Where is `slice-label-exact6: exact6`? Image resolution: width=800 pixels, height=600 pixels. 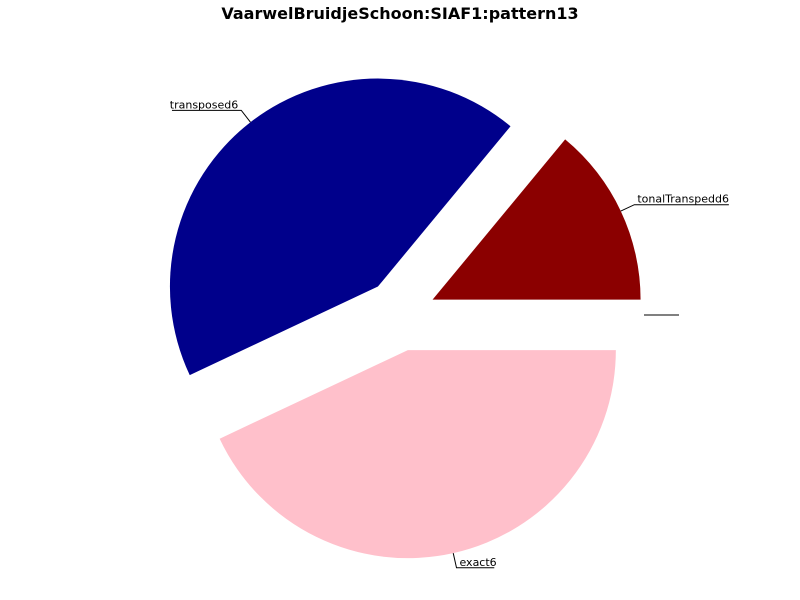
slice-label-exact6: exact6 is located at coordinates (477, 562).